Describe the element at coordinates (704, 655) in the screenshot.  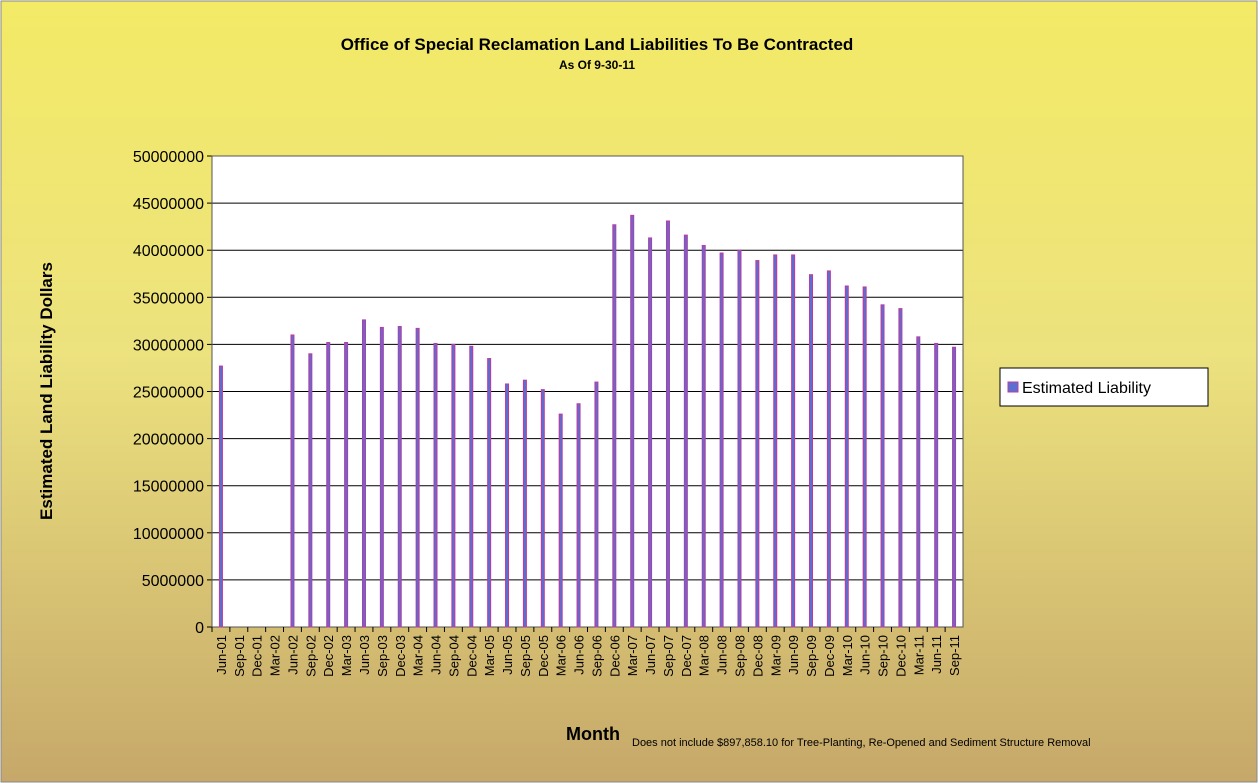
I see `x-tick-label: Mar-08` at that location.